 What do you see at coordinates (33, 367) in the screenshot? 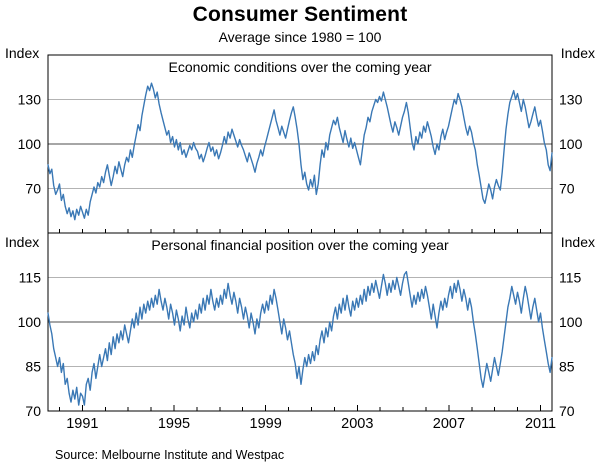
I see `y-tick-label-left-85: 85` at bounding box center [33, 367].